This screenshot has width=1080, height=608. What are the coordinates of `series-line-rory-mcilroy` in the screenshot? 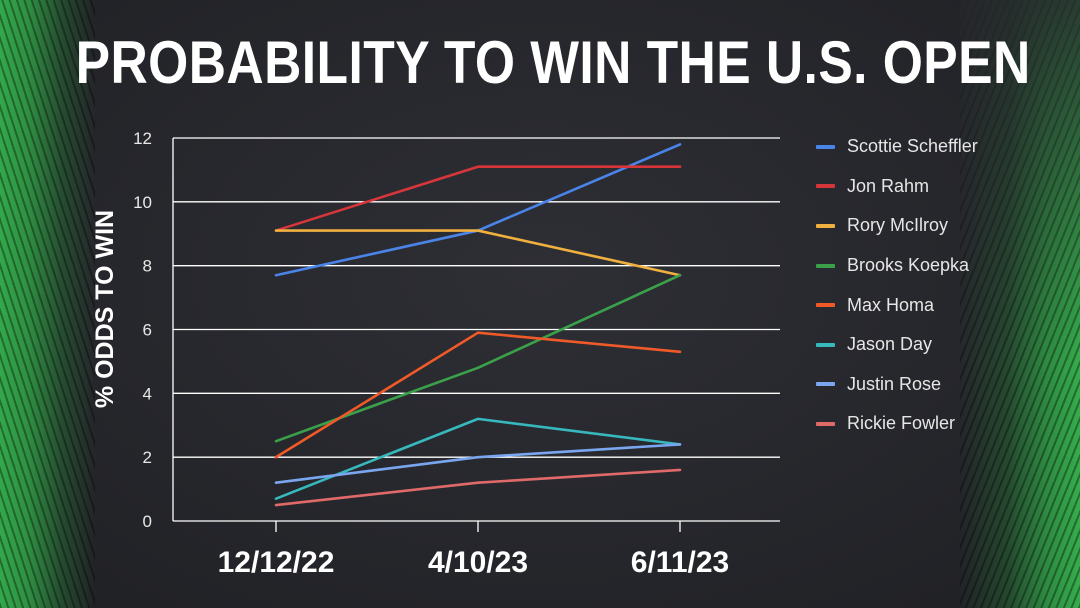 It's located at (478, 253).